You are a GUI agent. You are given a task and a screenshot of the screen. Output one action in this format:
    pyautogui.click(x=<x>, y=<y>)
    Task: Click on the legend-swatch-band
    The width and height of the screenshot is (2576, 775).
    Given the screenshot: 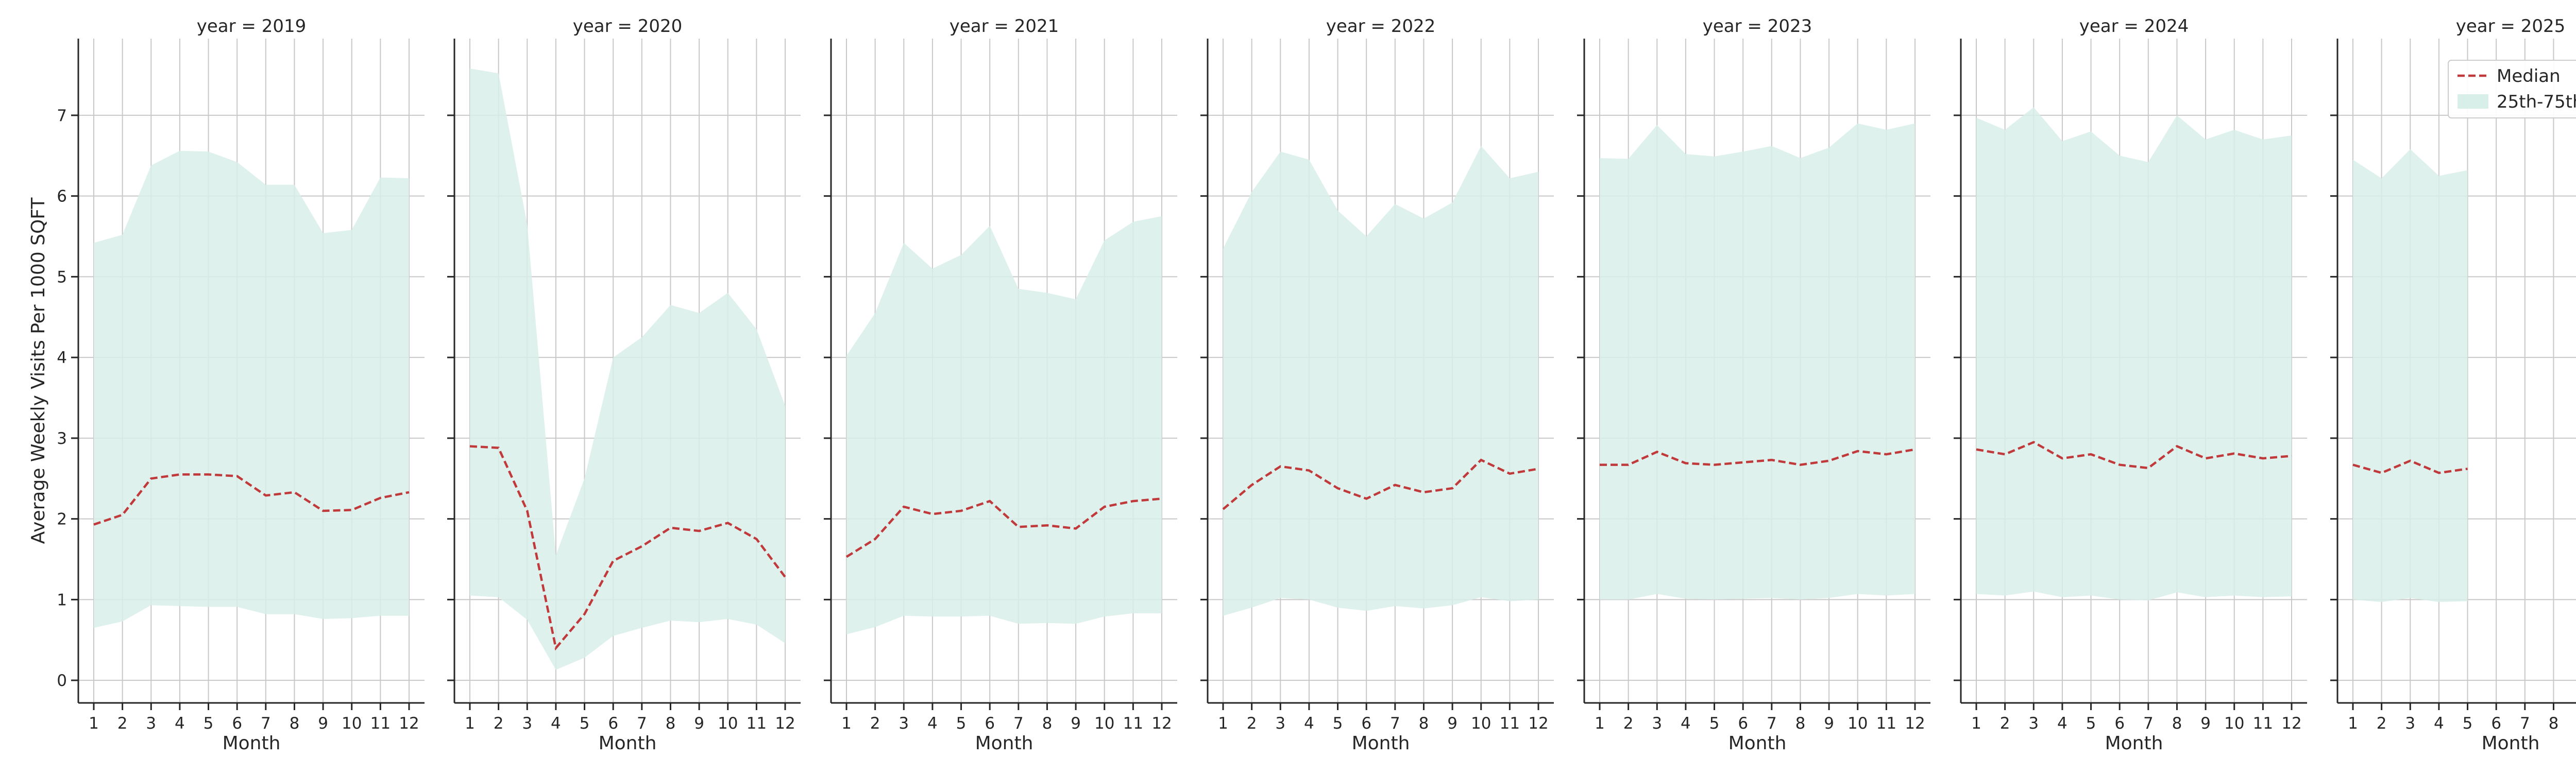 What is the action you would take?
    pyautogui.click(x=2473, y=101)
    